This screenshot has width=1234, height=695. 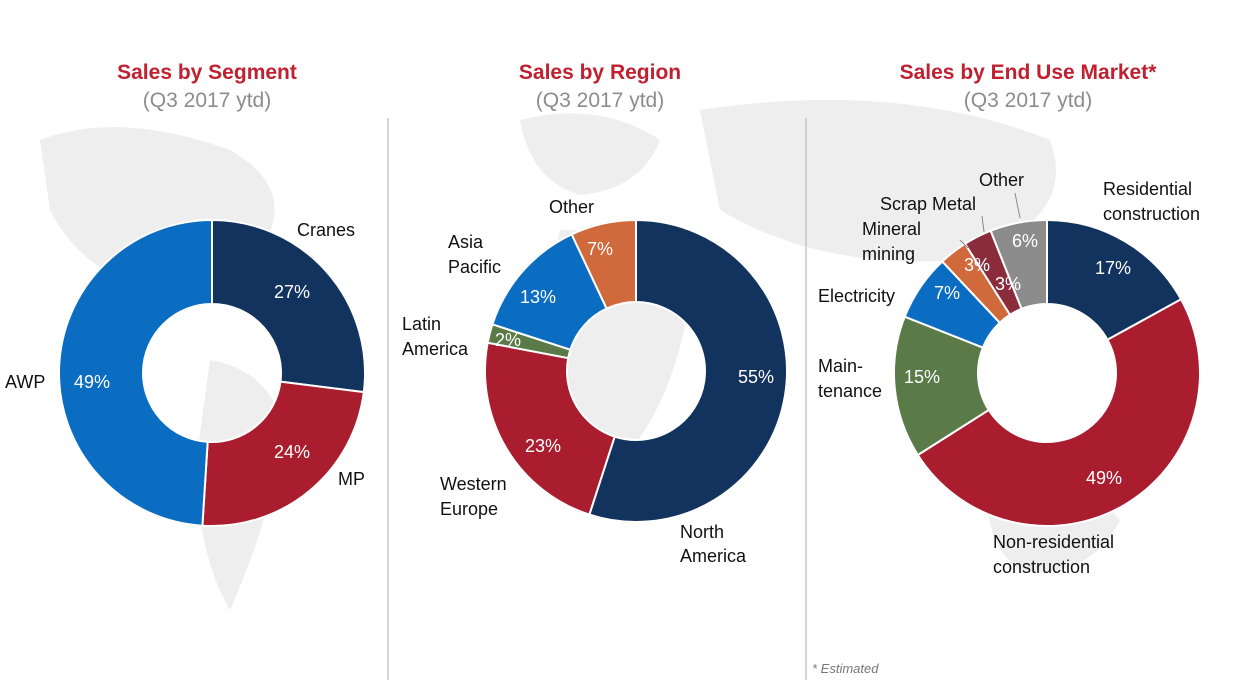 What do you see at coordinates (600, 72) in the screenshot?
I see `chart-title: Sales by Region` at bounding box center [600, 72].